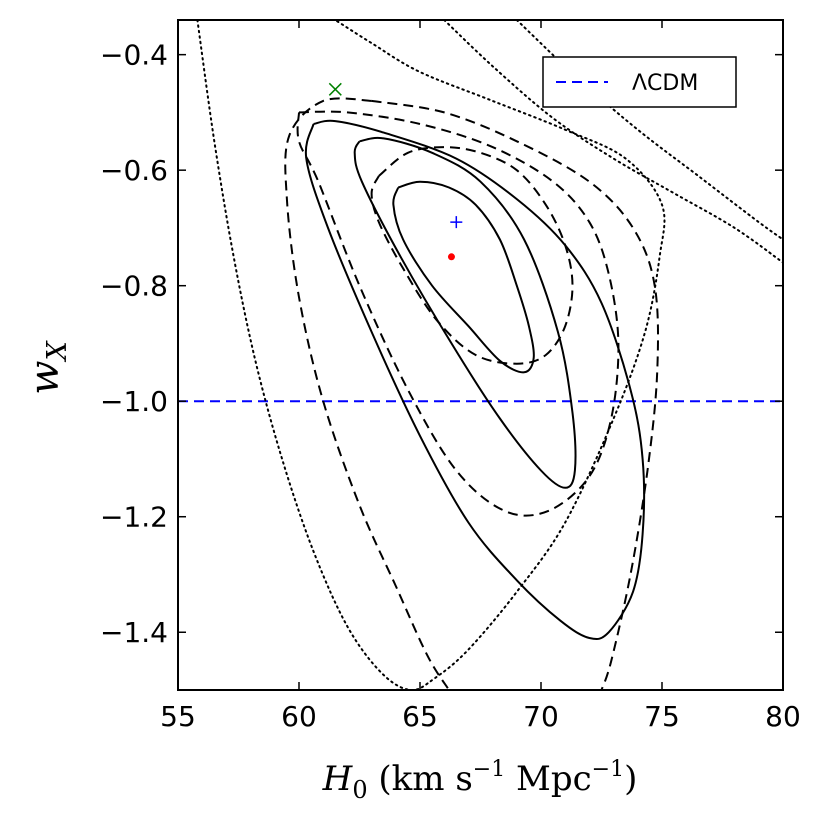  What do you see at coordinates (649, 130) in the screenshot?
I see `series-dotted-contour-outer` at bounding box center [649, 130].